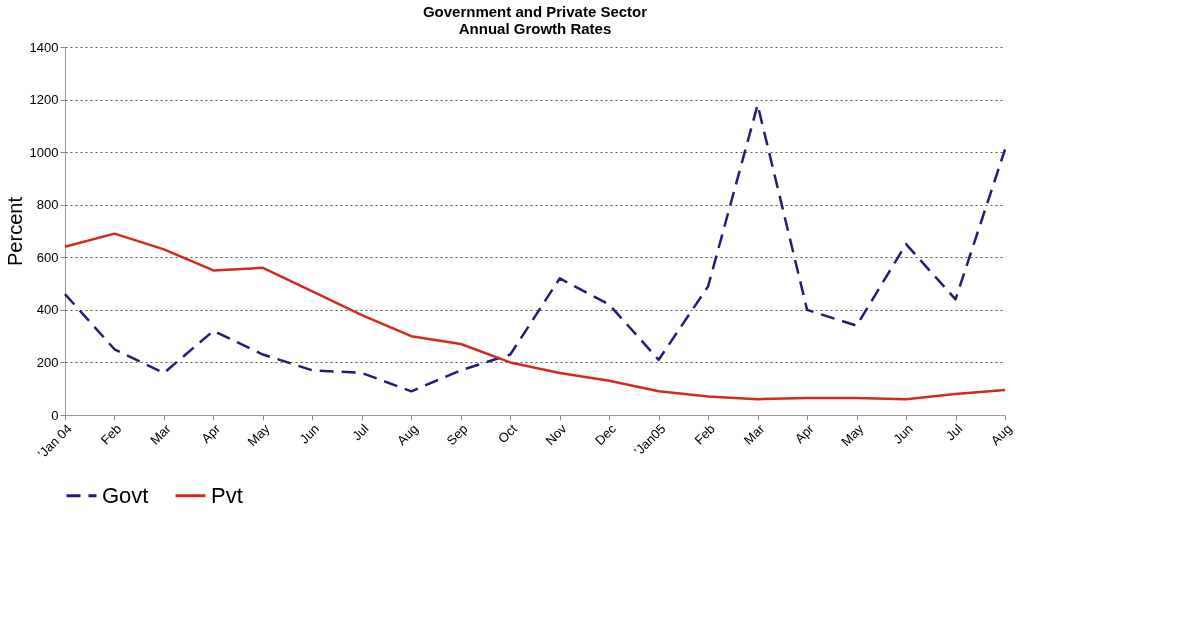 This screenshot has width=1177, height=639. What do you see at coordinates (535, 11) in the screenshot?
I see `text: Government and Private Sector` at bounding box center [535, 11].